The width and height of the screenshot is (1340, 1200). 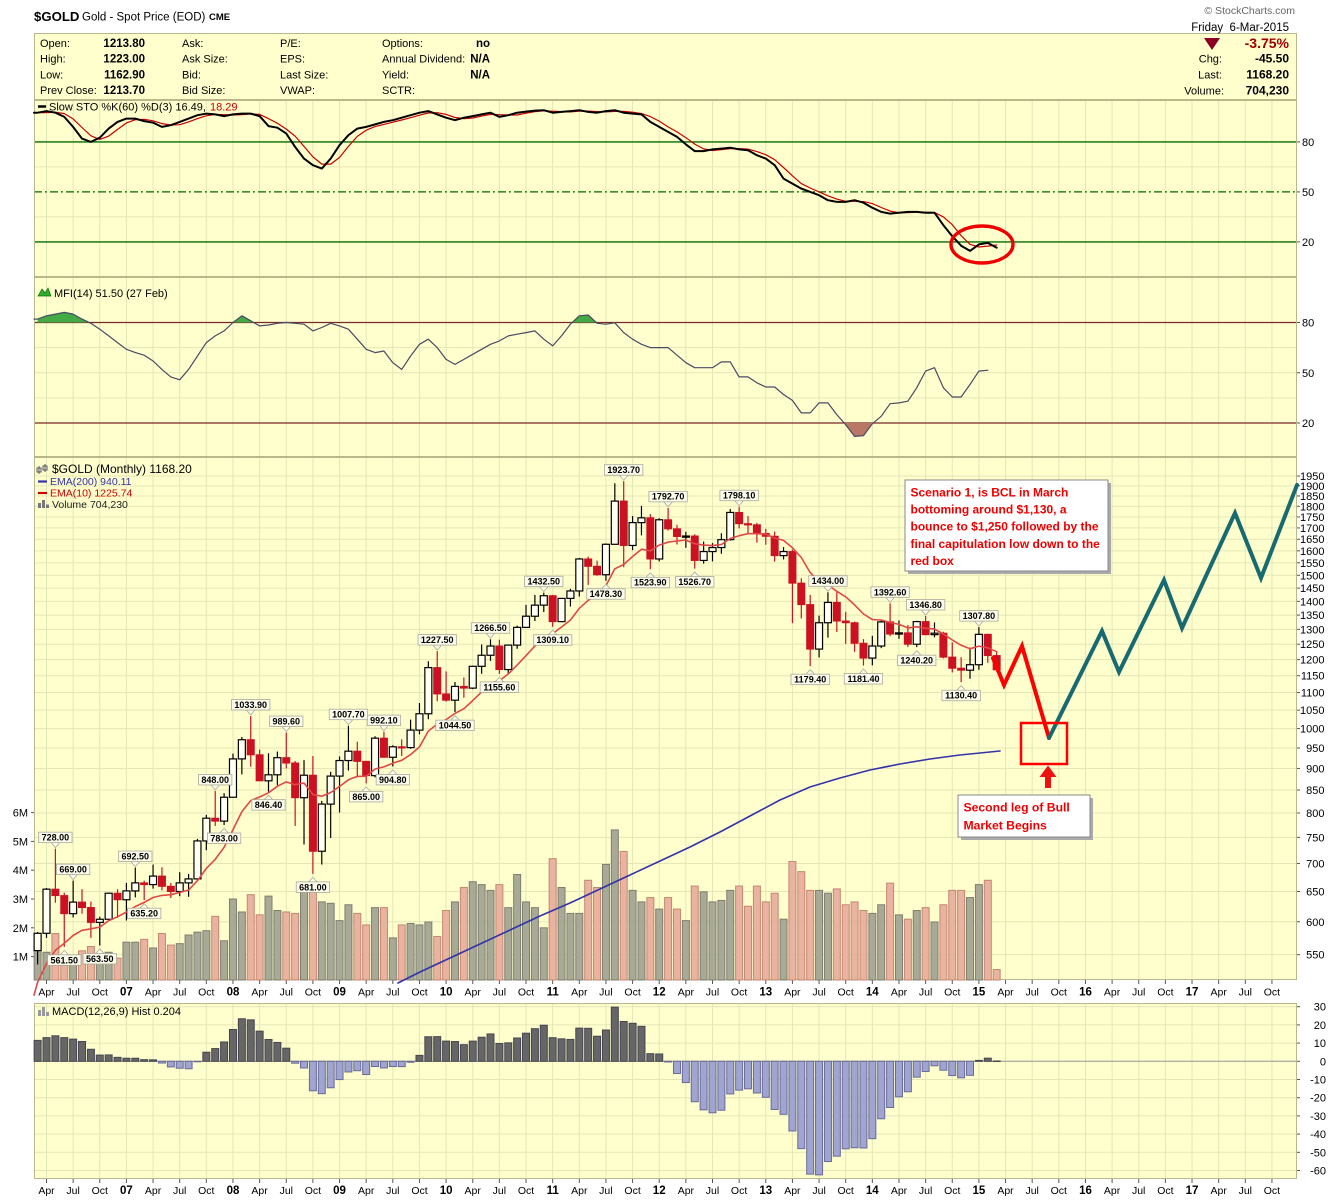 I want to click on svg-text: 07, so click(x=126, y=993).